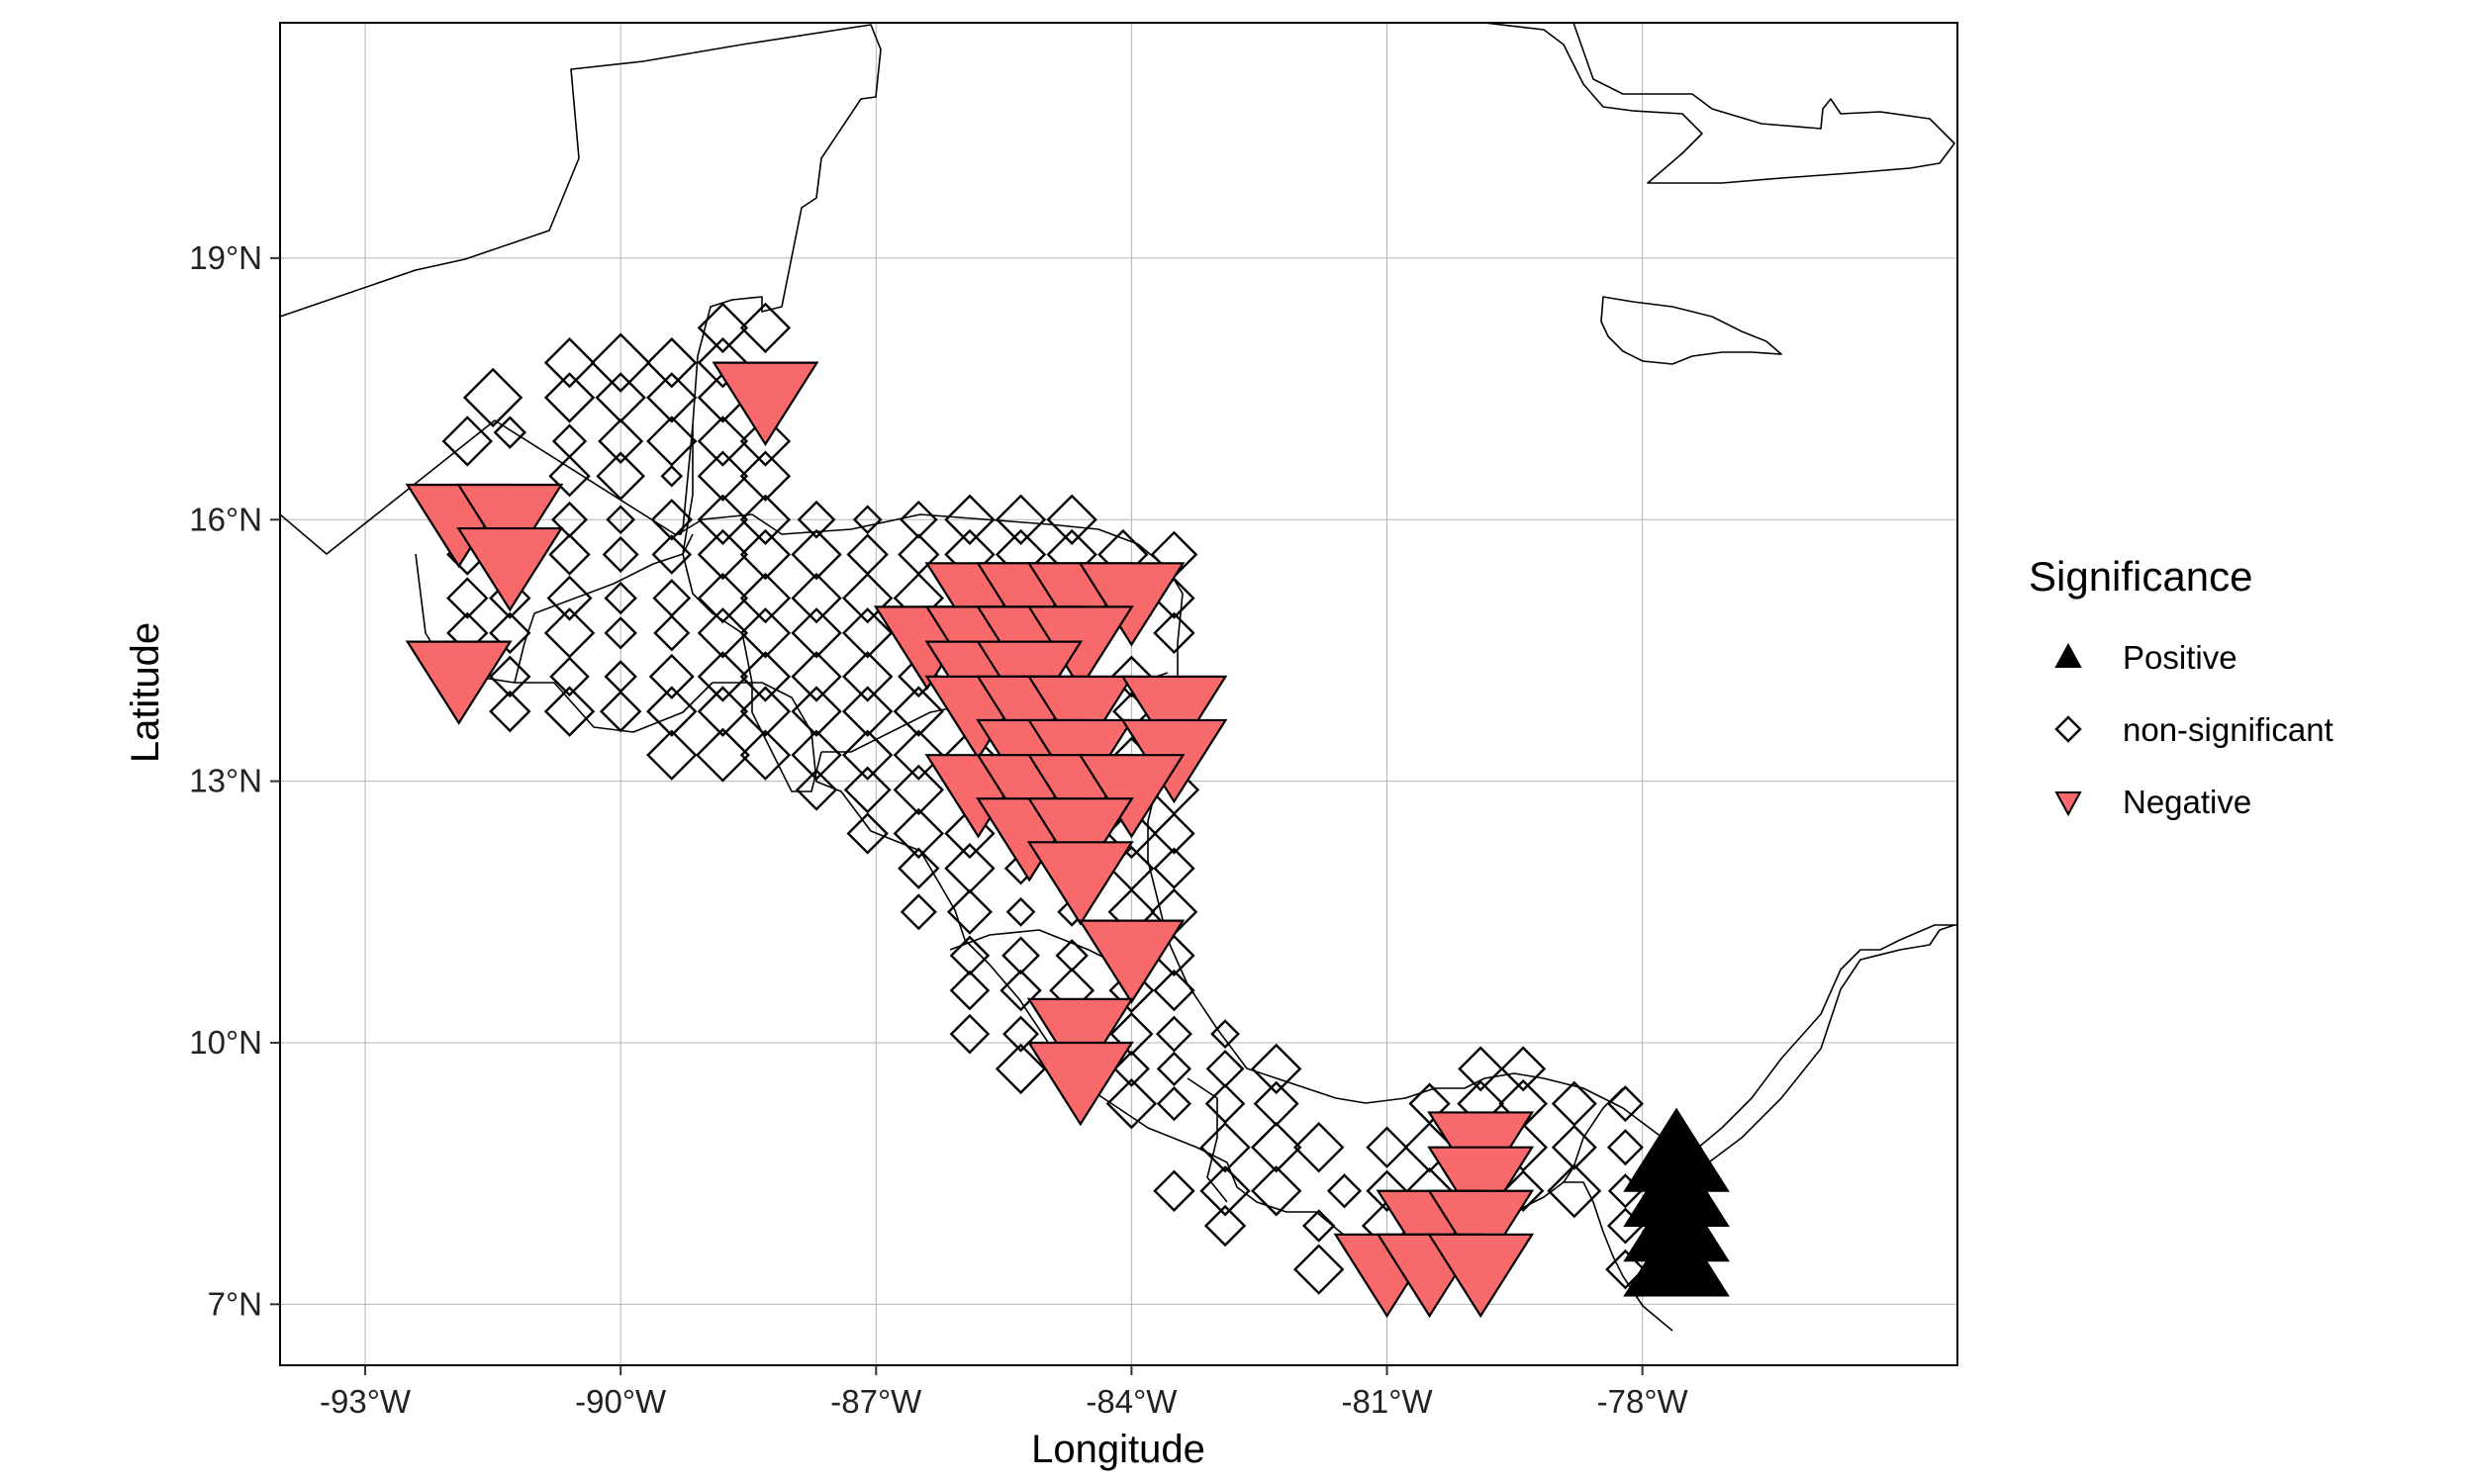 Image resolution: width=2474 pixels, height=1484 pixels. What do you see at coordinates (621, 1401) in the screenshot?
I see `x-tick-label: -90°W` at bounding box center [621, 1401].